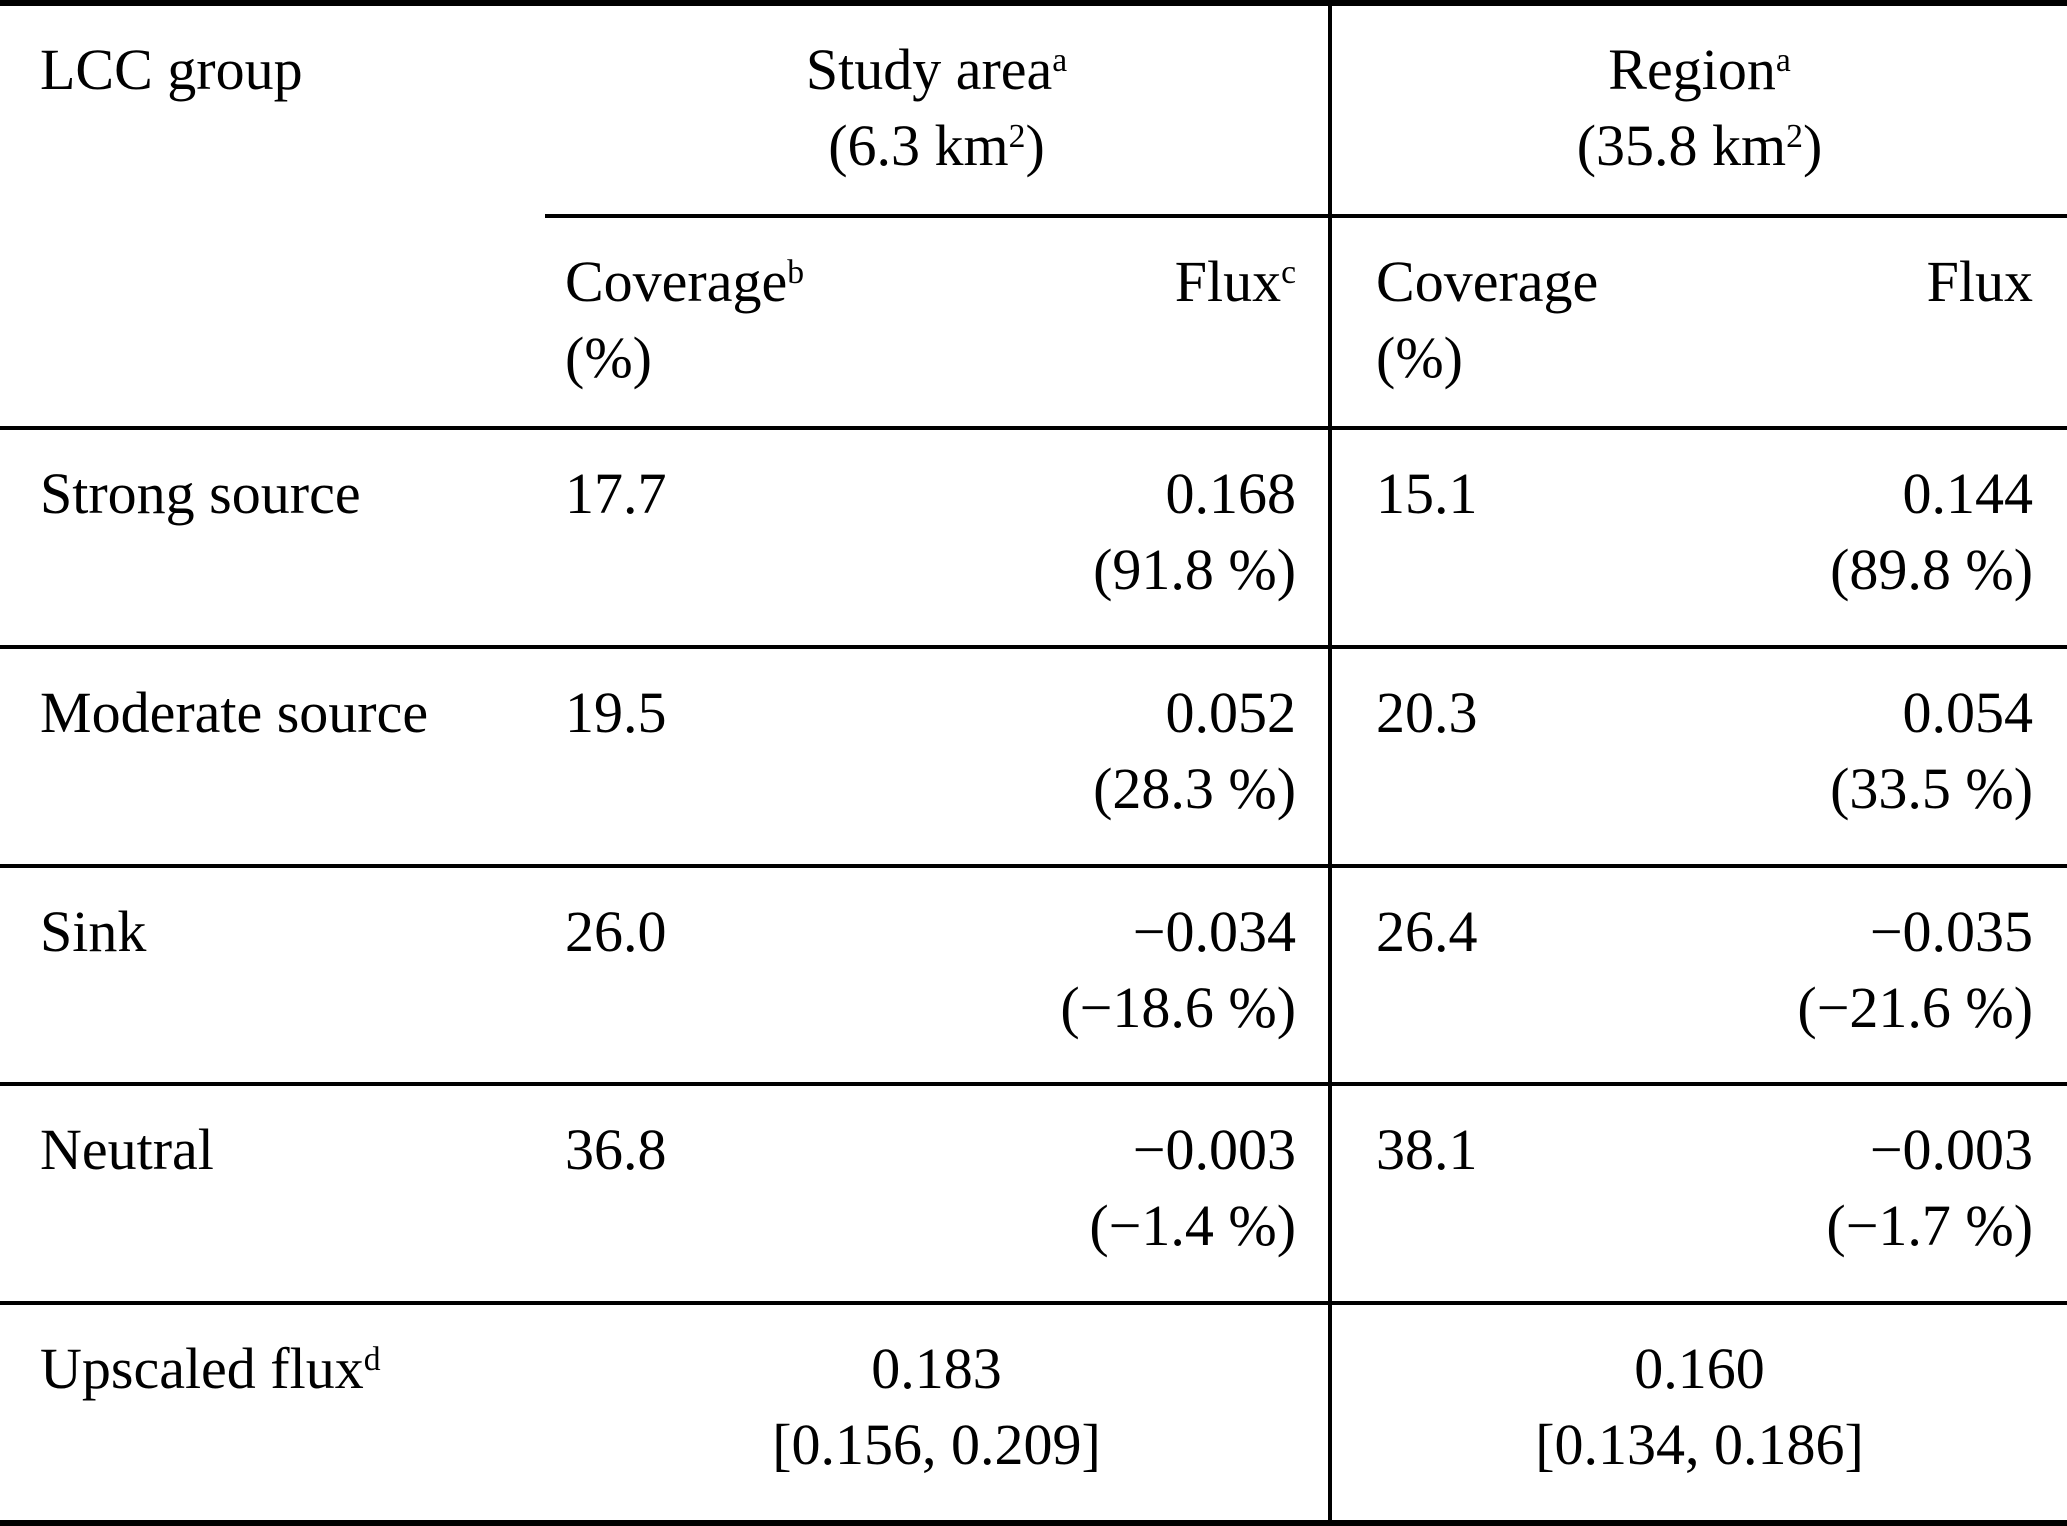 The image size is (2067, 1526). Describe the element at coordinates (936, 1369) in the screenshot. I see `upscaled-flux-study-value: 0.183` at that location.